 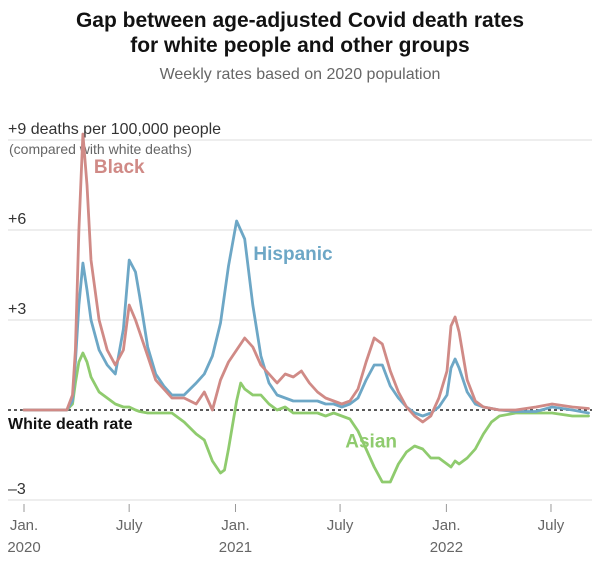 What do you see at coordinates (119, 167) in the screenshot?
I see `series-label-black: Black` at bounding box center [119, 167].